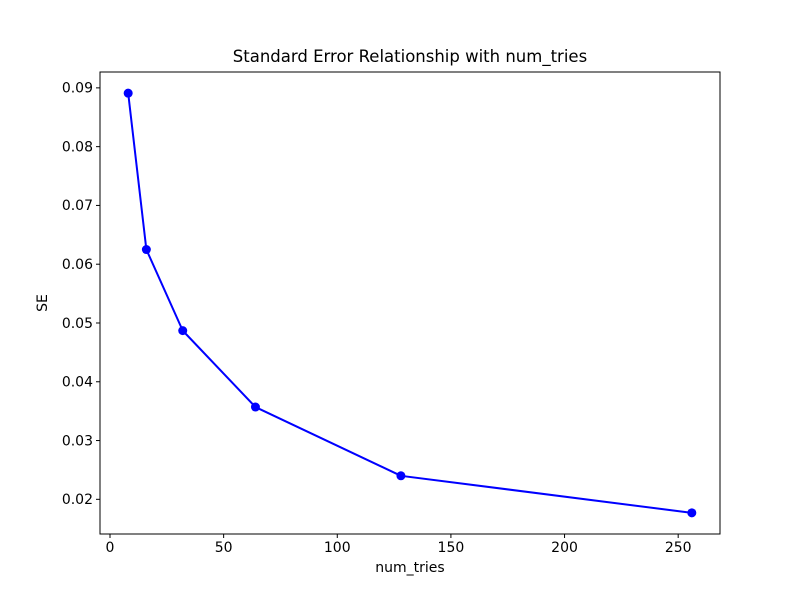 The width and height of the screenshot is (800, 600). What do you see at coordinates (409, 568) in the screenshot?
I see `x-axis-label: num_tries` at bounding box center [409, 568].